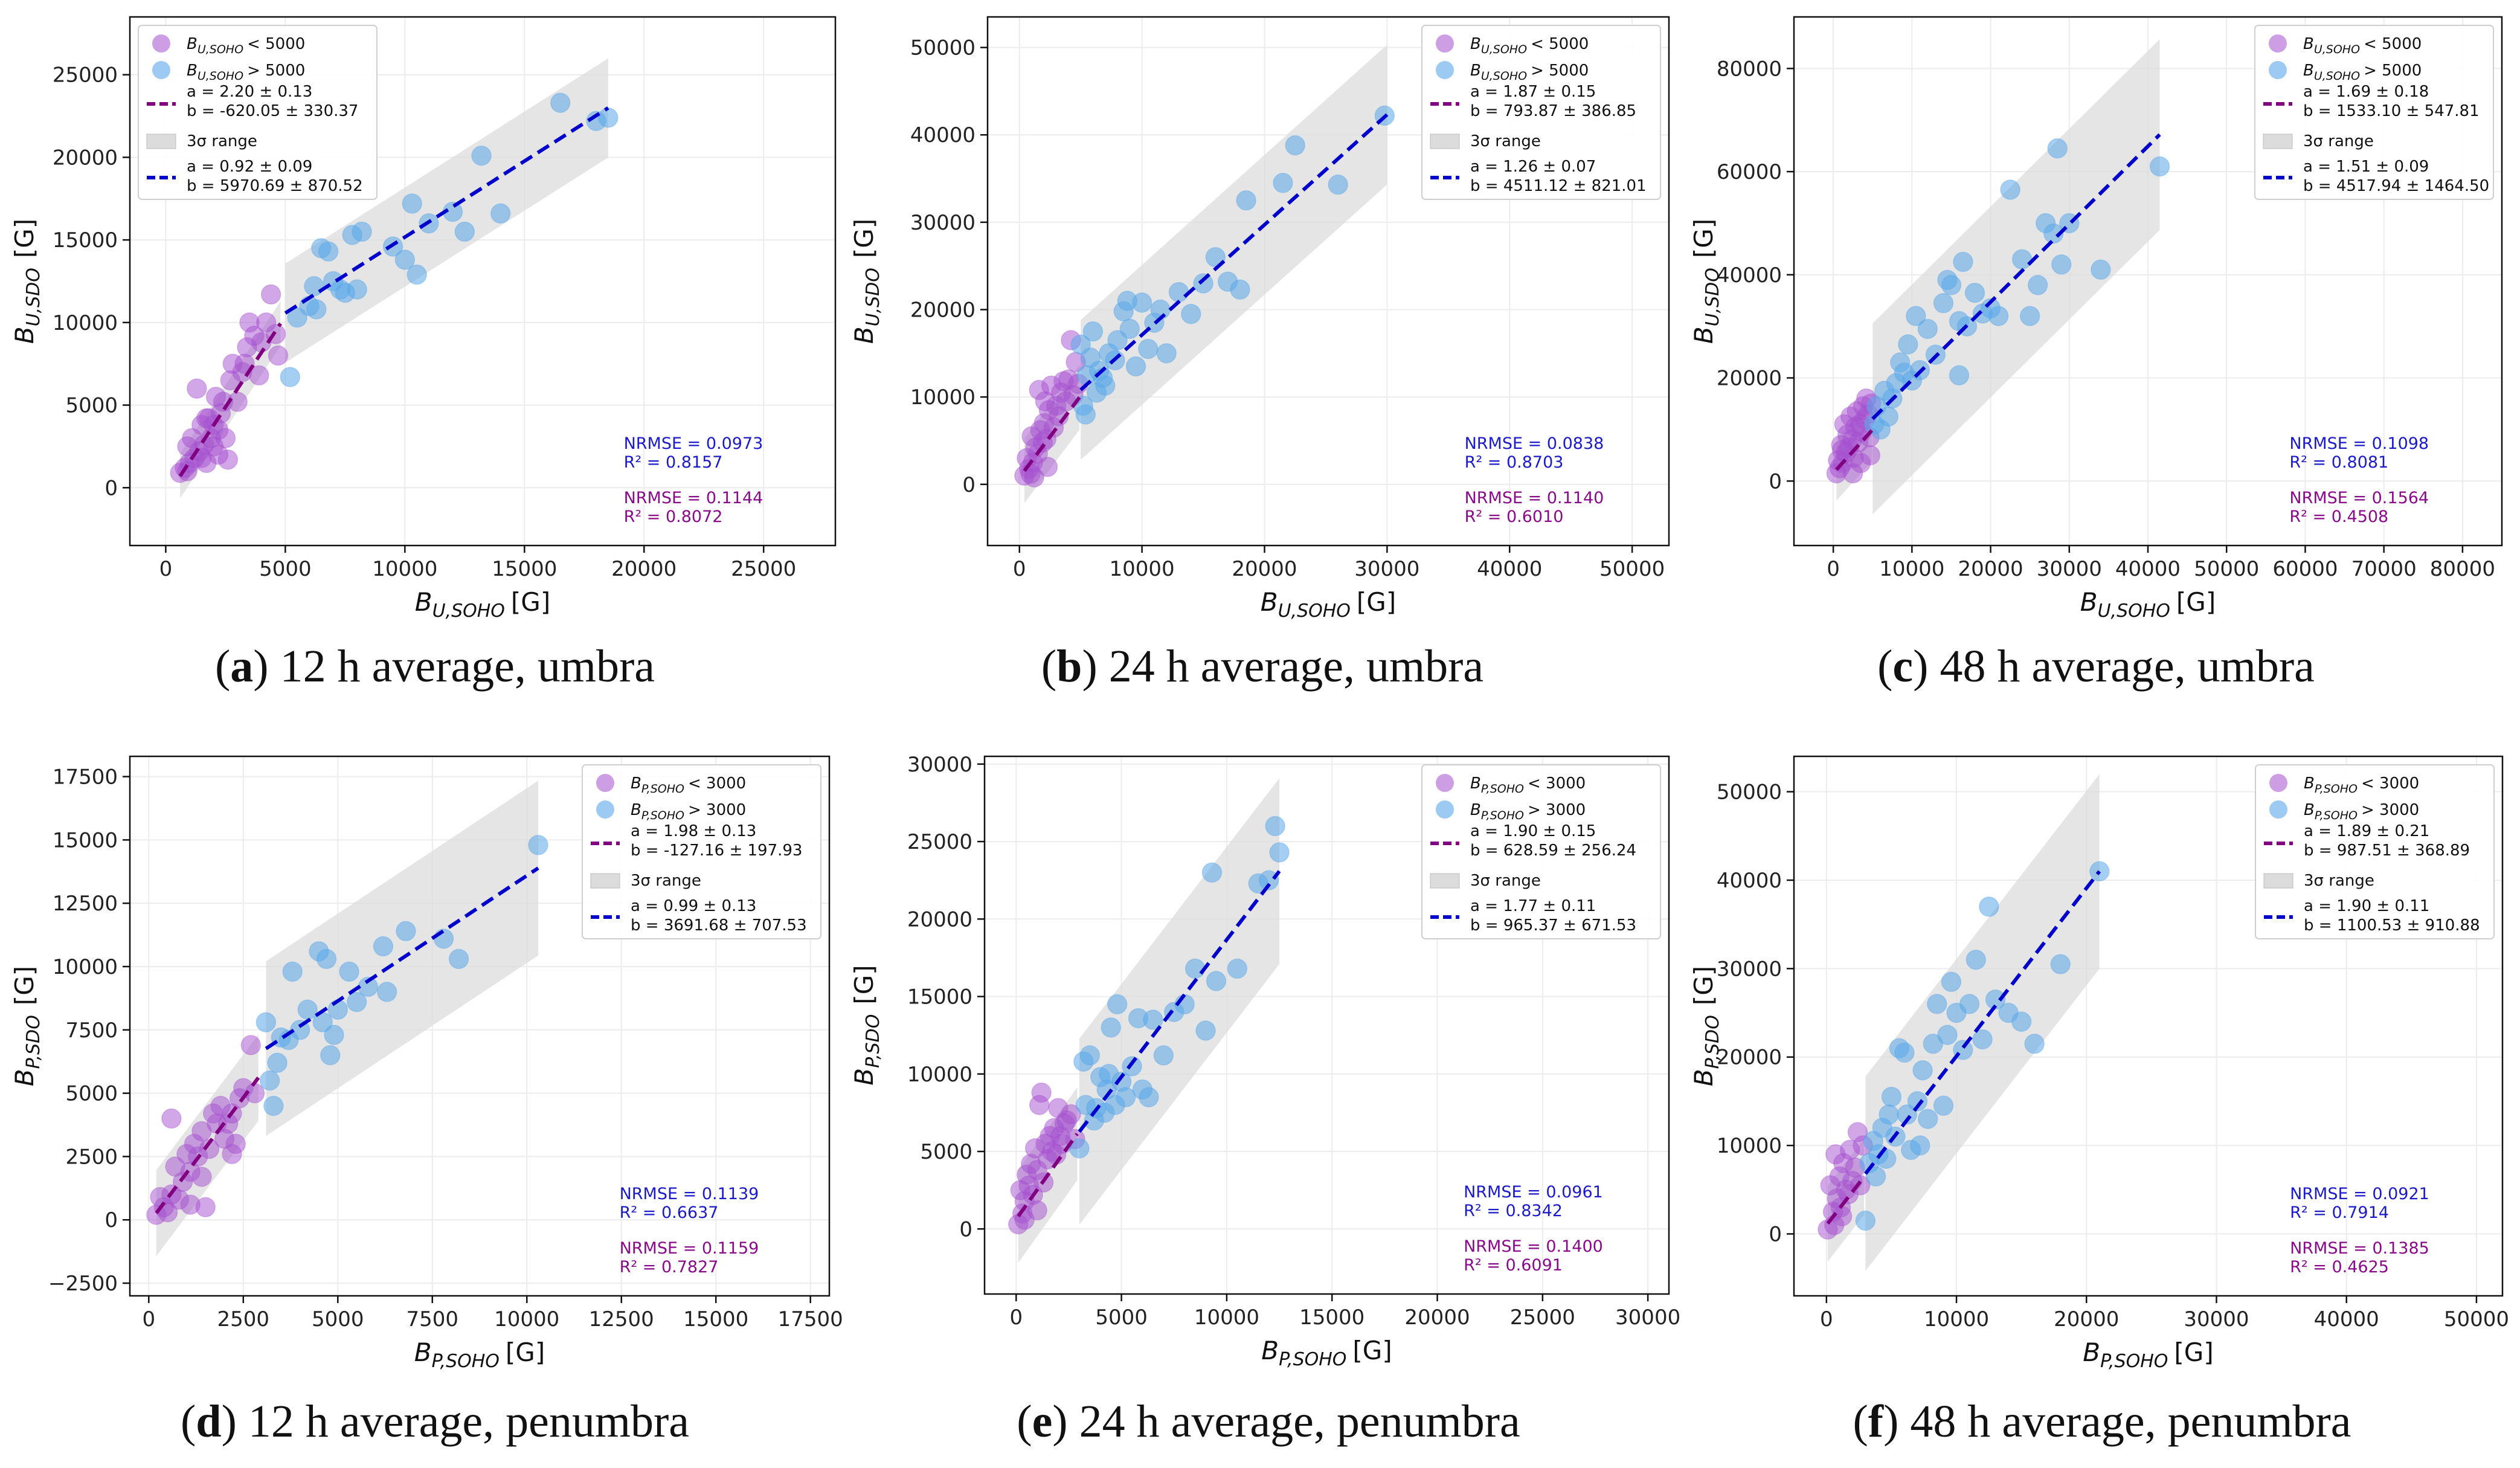 The height and width of the screenshot is (1468, 2520). What do you see at coordinates (85, 75) in the screenshot?
I see `y-tick-label: 25000` at bounding box center [85, 75].